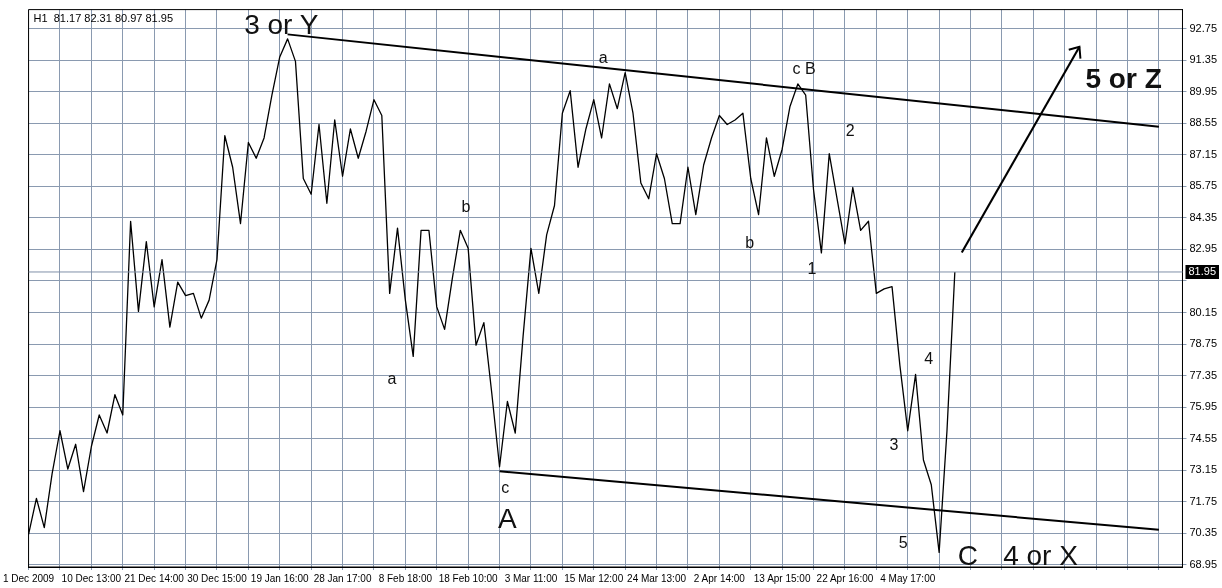  I want to click on y-tick-label: 78.75, so click(1203, 343).